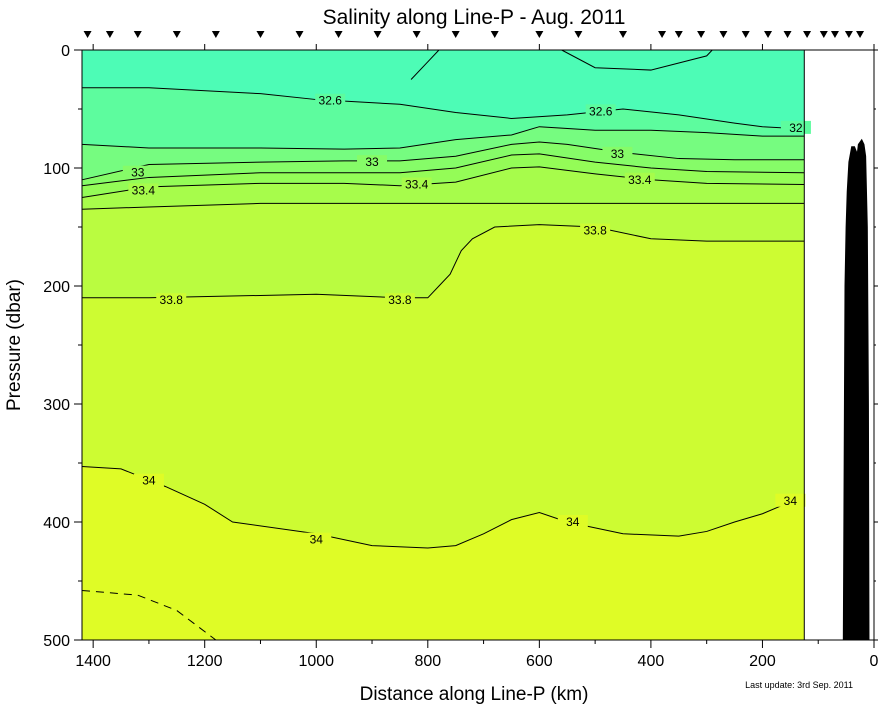 This screenshot has width=878, height=708. Describe the element at coordinates (425, 64) in the screenshot. I see `contour-32.4-0` at that location.